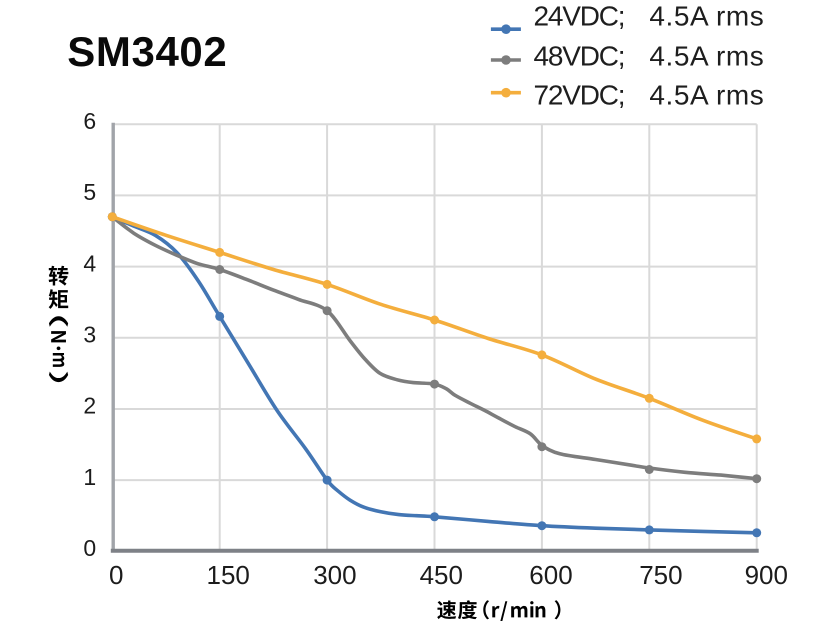  What do you see at coordinates (89, 406) in the screenshot?
I see `svg-text: 2` at bounding box center [89, 406].